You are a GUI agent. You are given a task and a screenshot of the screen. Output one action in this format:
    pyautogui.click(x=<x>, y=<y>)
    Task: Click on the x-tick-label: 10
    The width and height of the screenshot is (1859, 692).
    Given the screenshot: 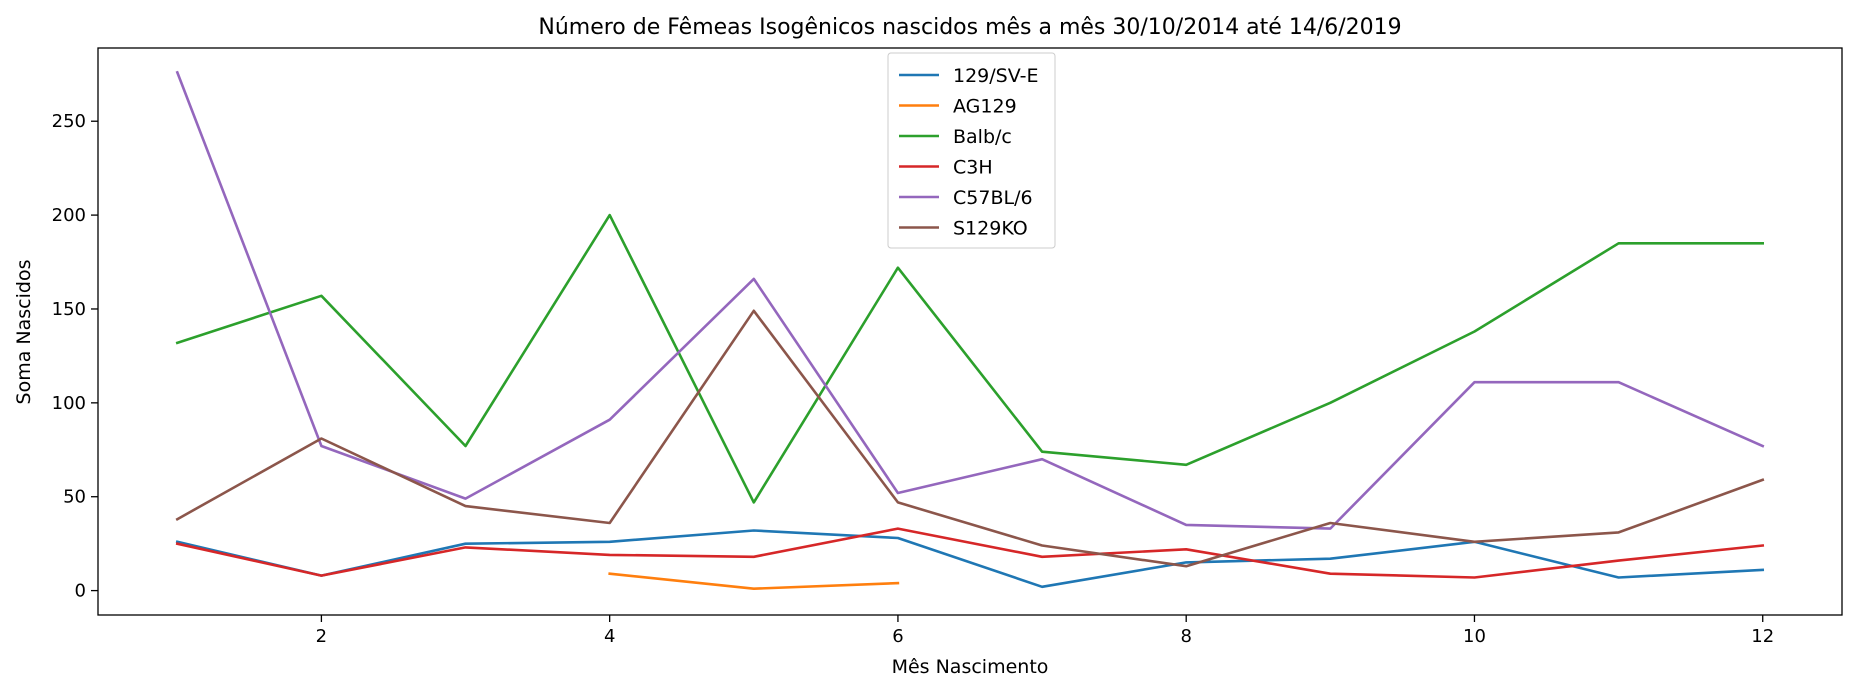 What is the action you would take?
    pyautogui.click(x=1474, y=636)
    